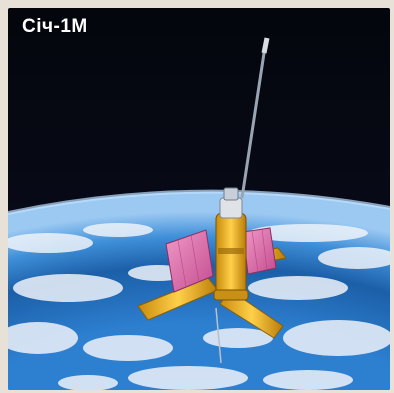 This screenshot has height=393, width=394. Describe the element at coordinates (254, 119) in the screenshot. I see `antenna-boom` at that location.